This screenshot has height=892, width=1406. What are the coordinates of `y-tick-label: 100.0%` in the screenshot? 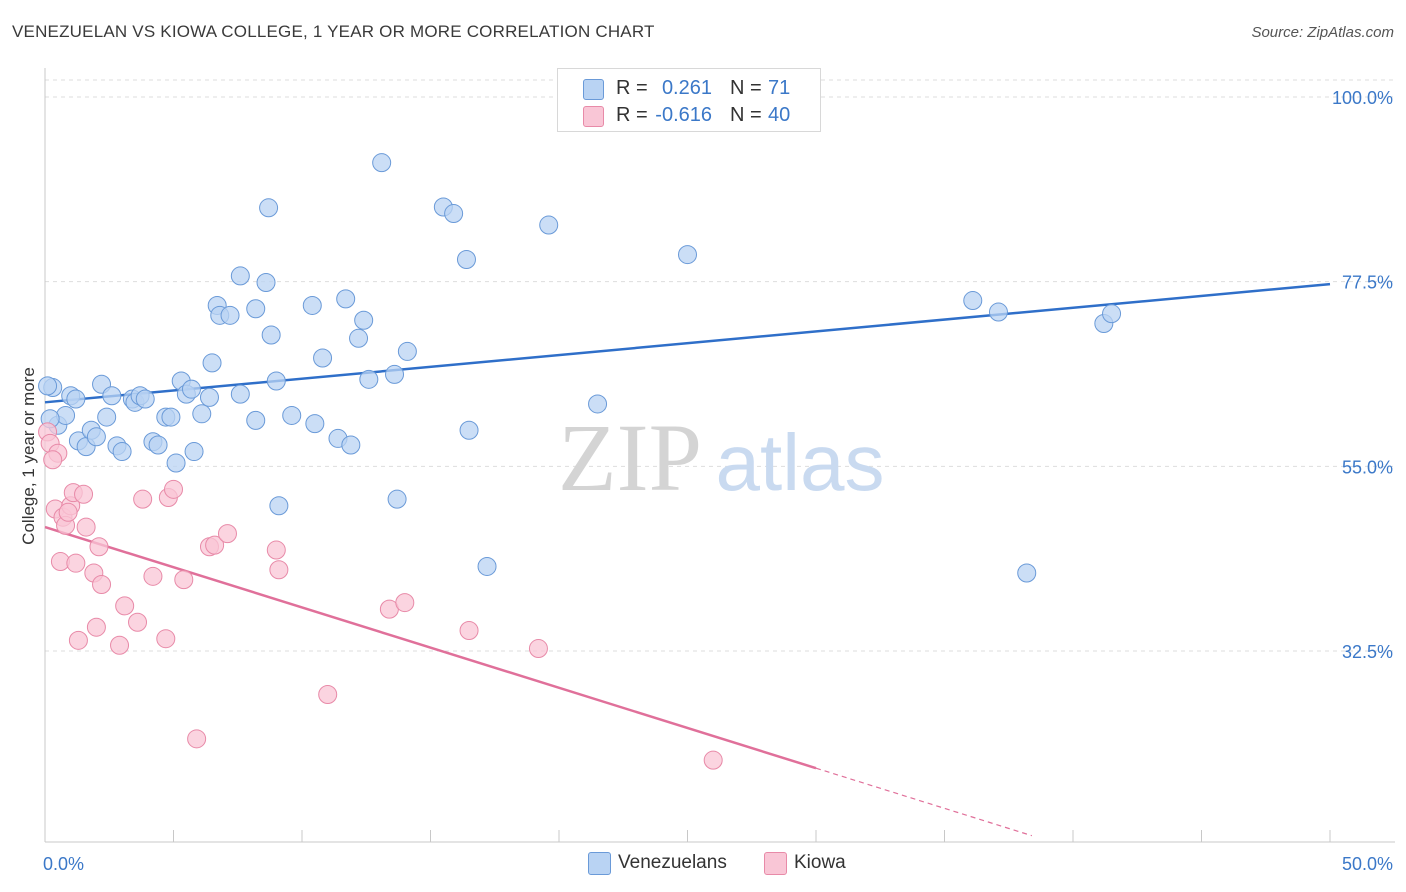 It's located at (1362, 98).